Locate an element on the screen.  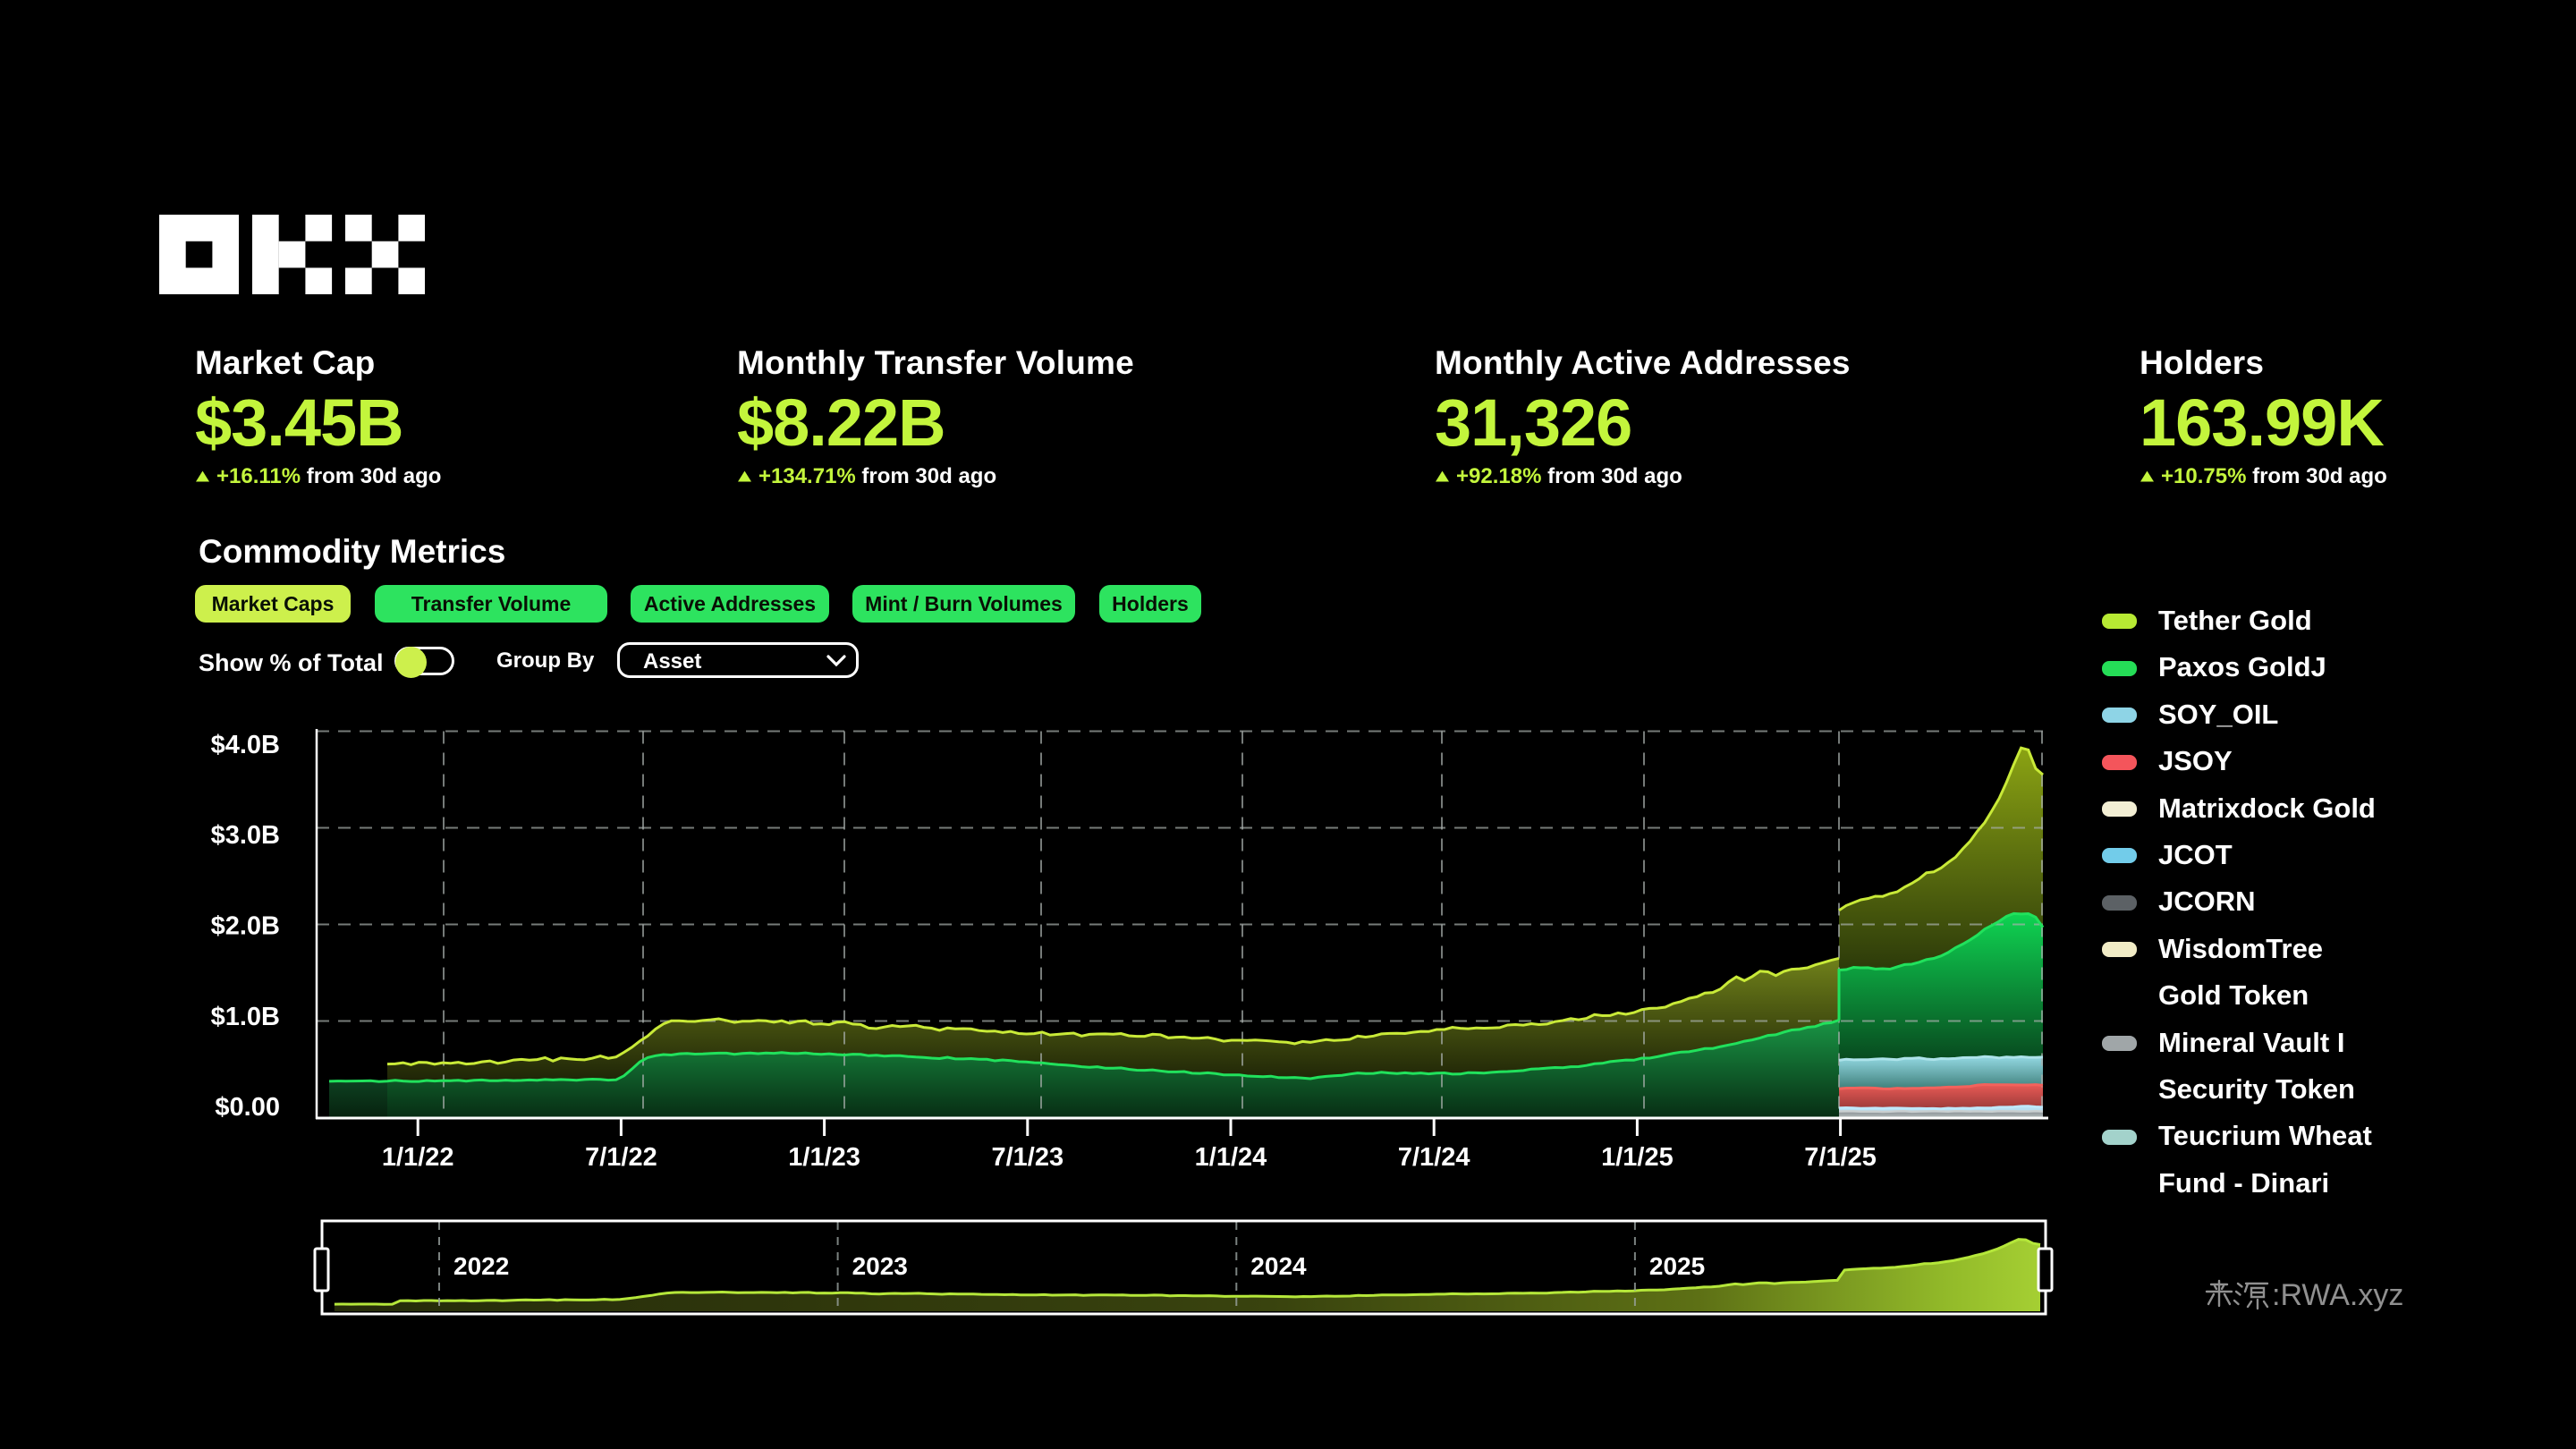
svg-text: 1/1/24 is located at coordinates (1231, 1157).